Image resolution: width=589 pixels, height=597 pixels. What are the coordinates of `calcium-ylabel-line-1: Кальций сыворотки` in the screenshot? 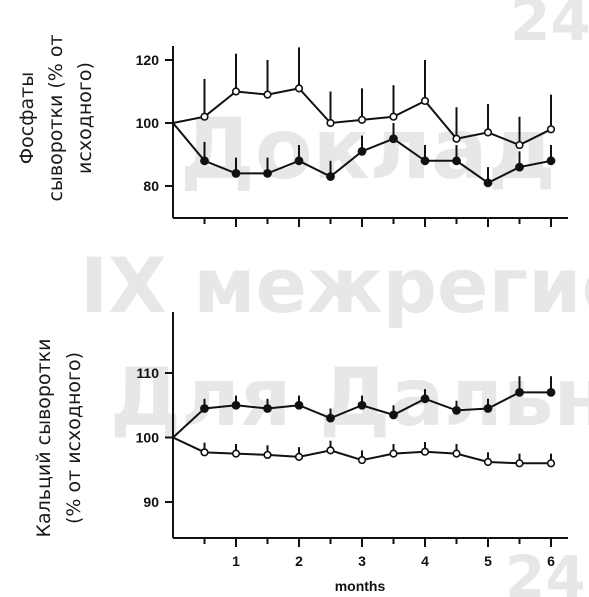 It's located at (44, 438).